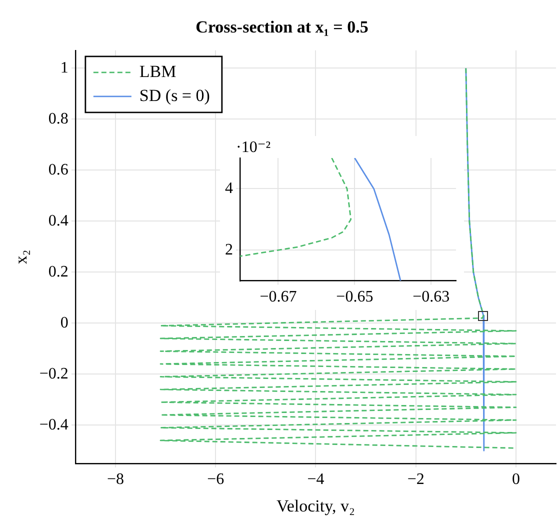  Describe the element at coordinates (431, 297) in the screenshot. I see `x-tick-label: −0.63` at that location.